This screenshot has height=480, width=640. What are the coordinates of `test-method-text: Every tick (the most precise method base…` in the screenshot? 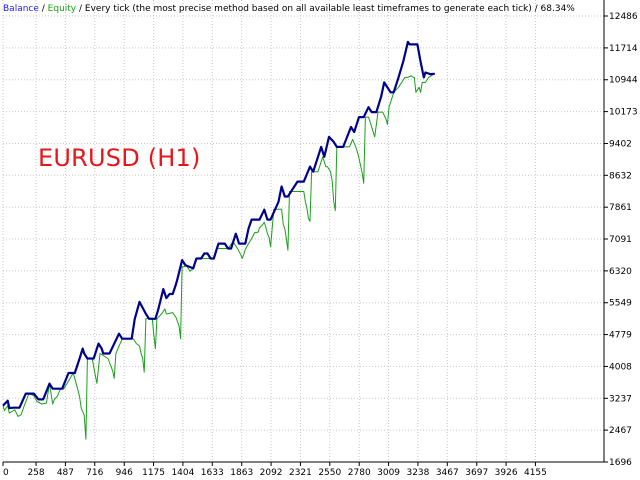 It's located at (308, 9).